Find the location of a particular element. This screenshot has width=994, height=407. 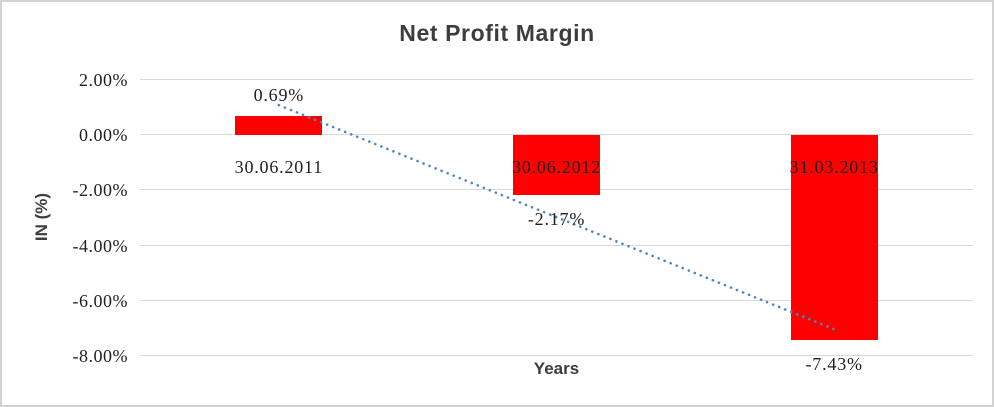

y-axis-tick-label: 0.00% is located at coordinates (103, 135).